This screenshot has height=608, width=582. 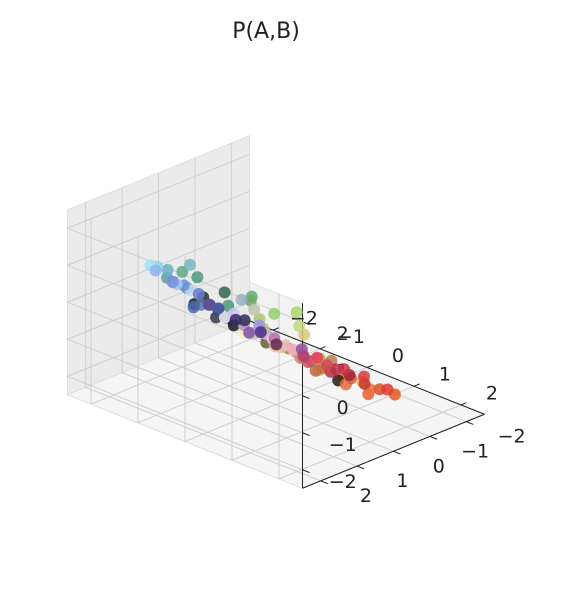 I want to click on z-tick-label: 2, so click(x=343, y=334).